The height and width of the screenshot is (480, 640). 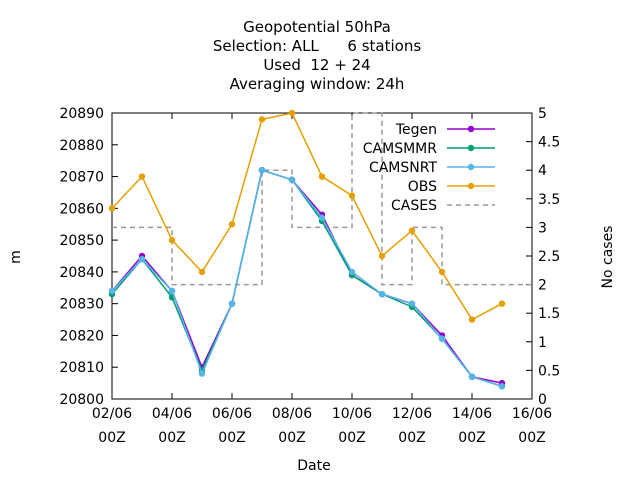 What do you see at coordinates (317, 27) in the screenshot?
I see `title-line-1: Geopotential 50hPa` at bounding box center [317, 27].